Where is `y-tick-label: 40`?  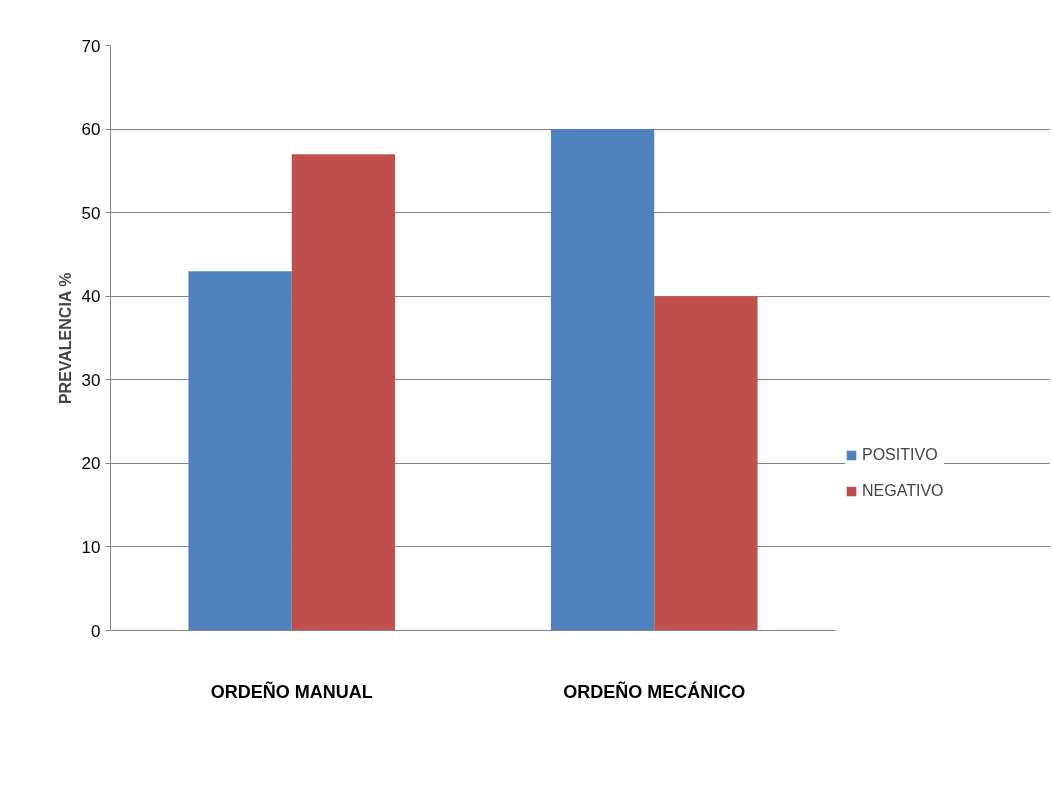 y-tick-label: 40 is located at coordinates (91, 297).